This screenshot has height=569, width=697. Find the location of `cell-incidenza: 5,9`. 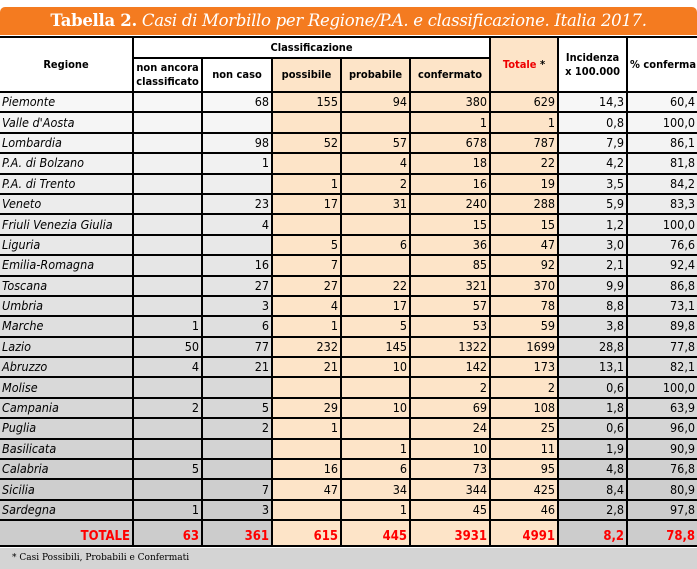

cell-incidenza: 5,9 is located at coordinates (593, 204).